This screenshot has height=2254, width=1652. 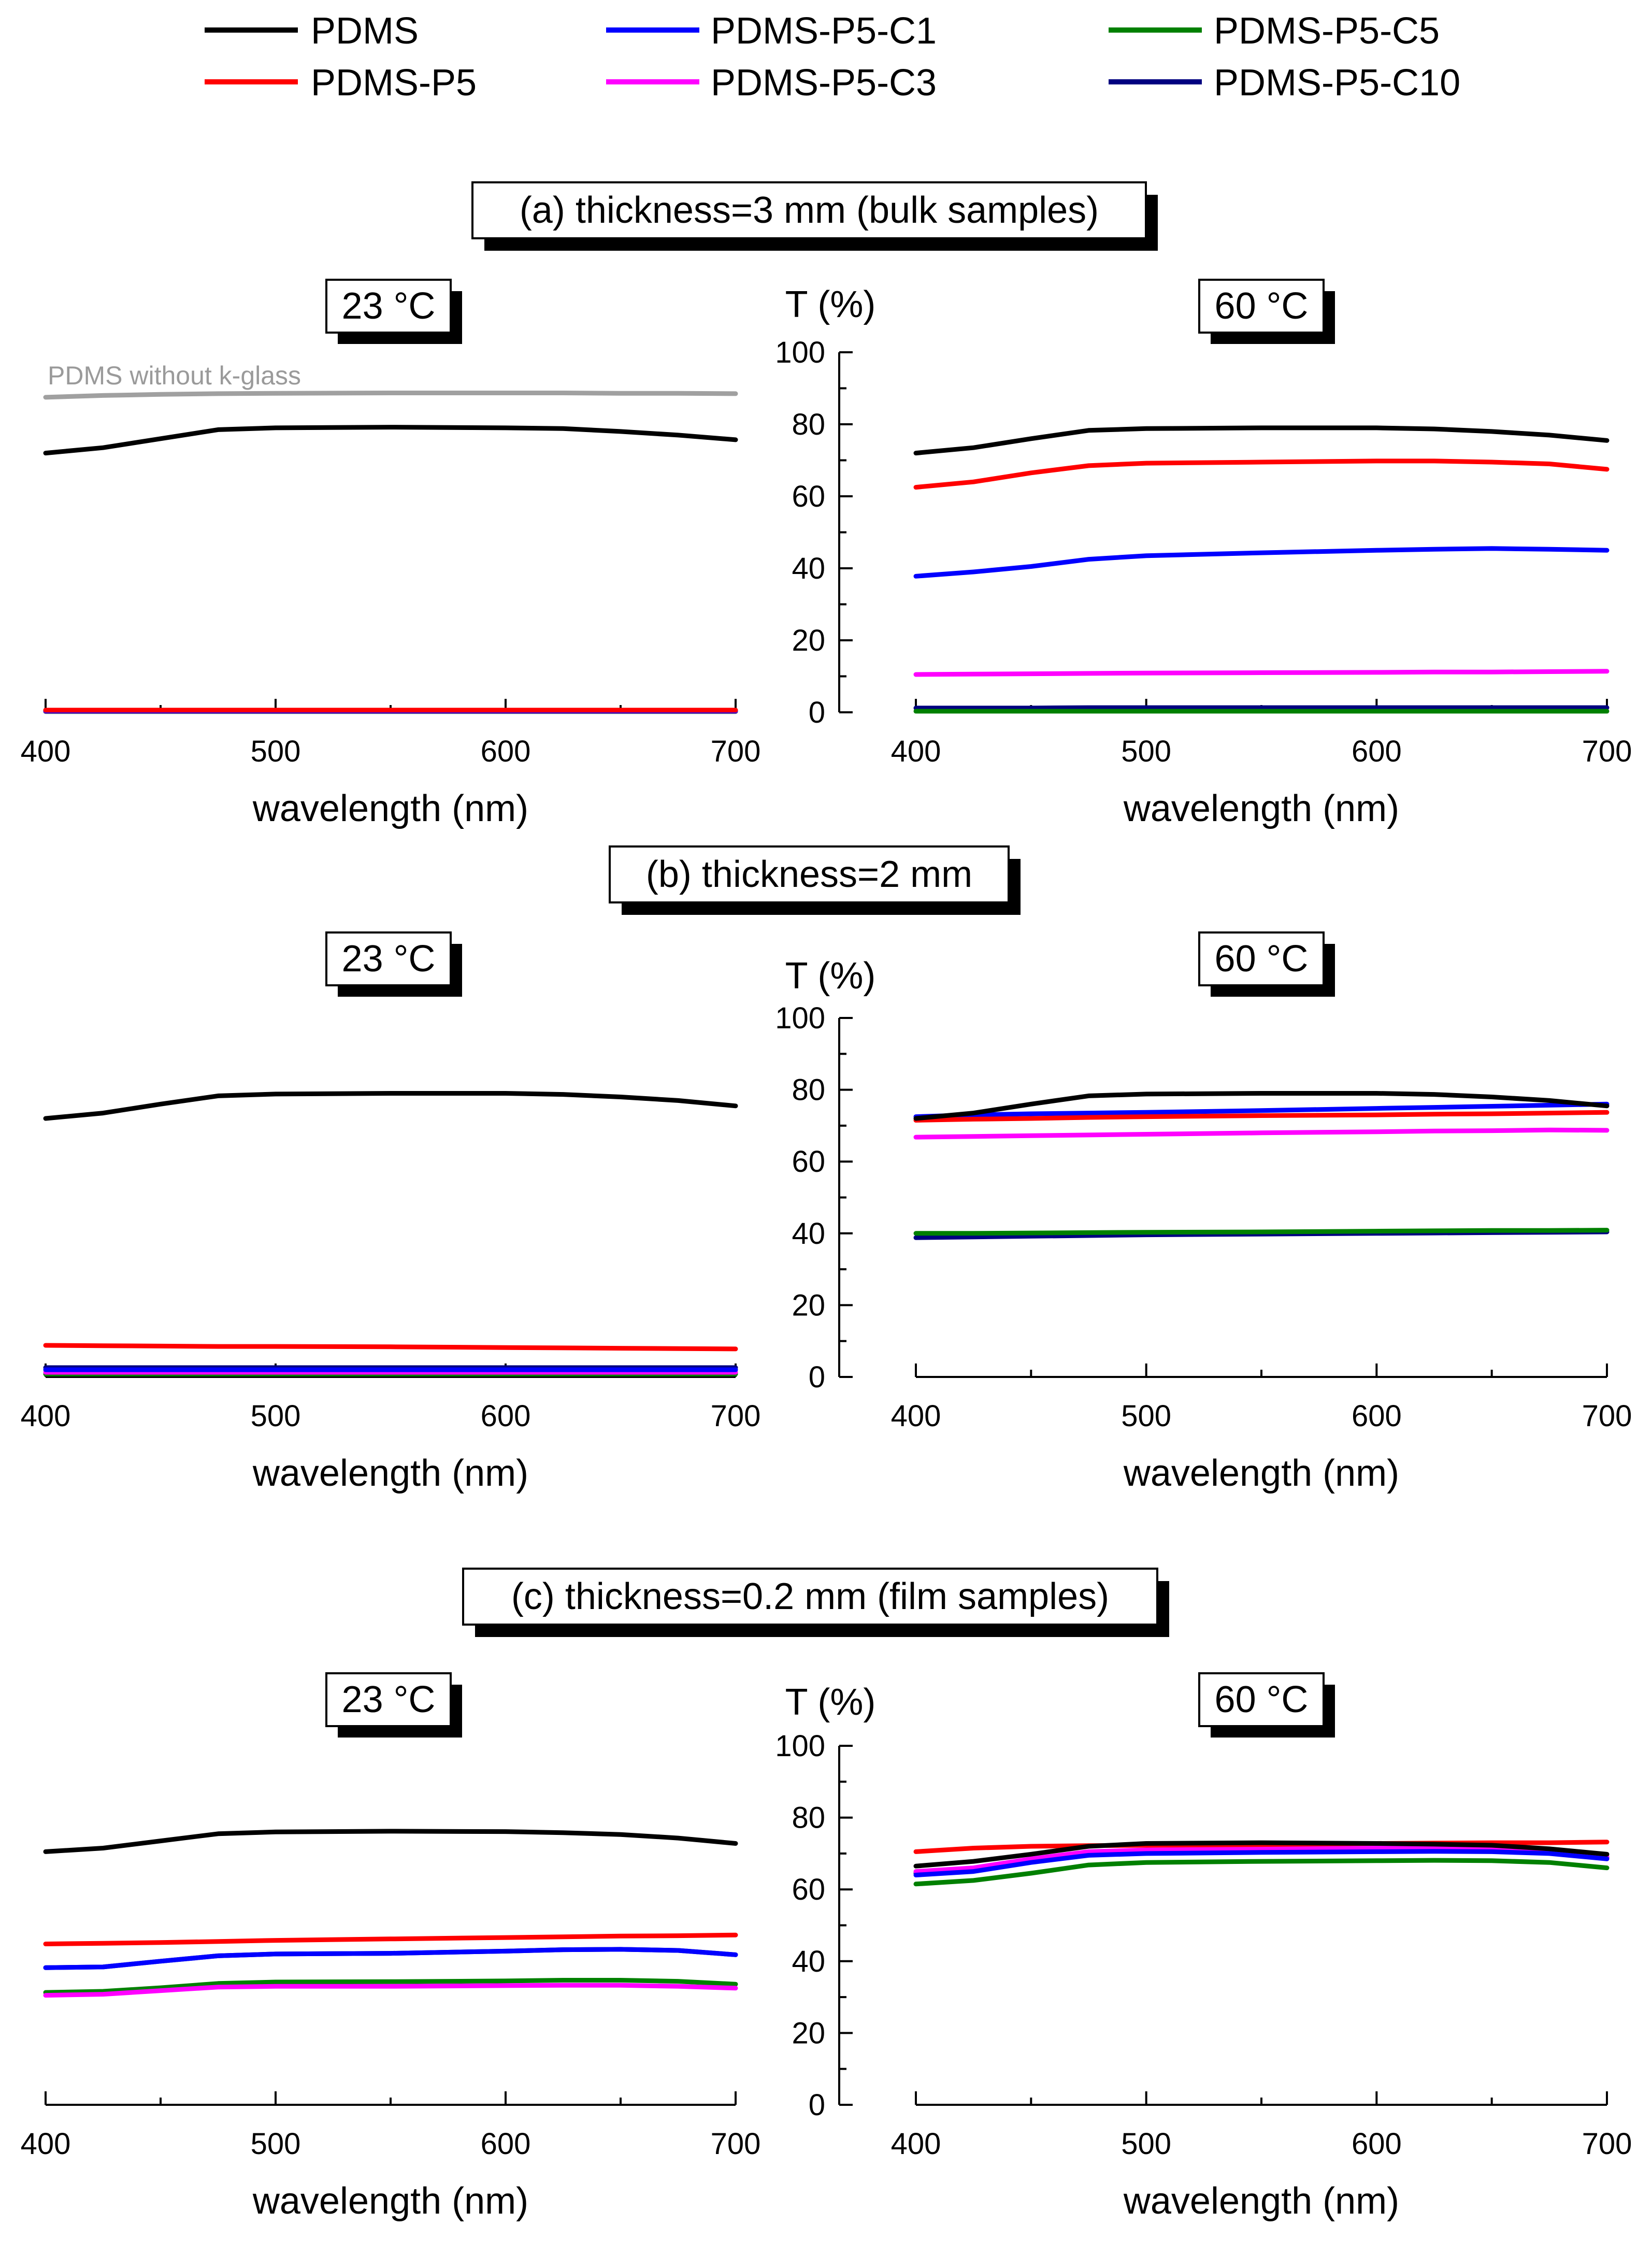 I want to click on temp-label-c-hot: 60 °C, so click(x=1267, y=1705).